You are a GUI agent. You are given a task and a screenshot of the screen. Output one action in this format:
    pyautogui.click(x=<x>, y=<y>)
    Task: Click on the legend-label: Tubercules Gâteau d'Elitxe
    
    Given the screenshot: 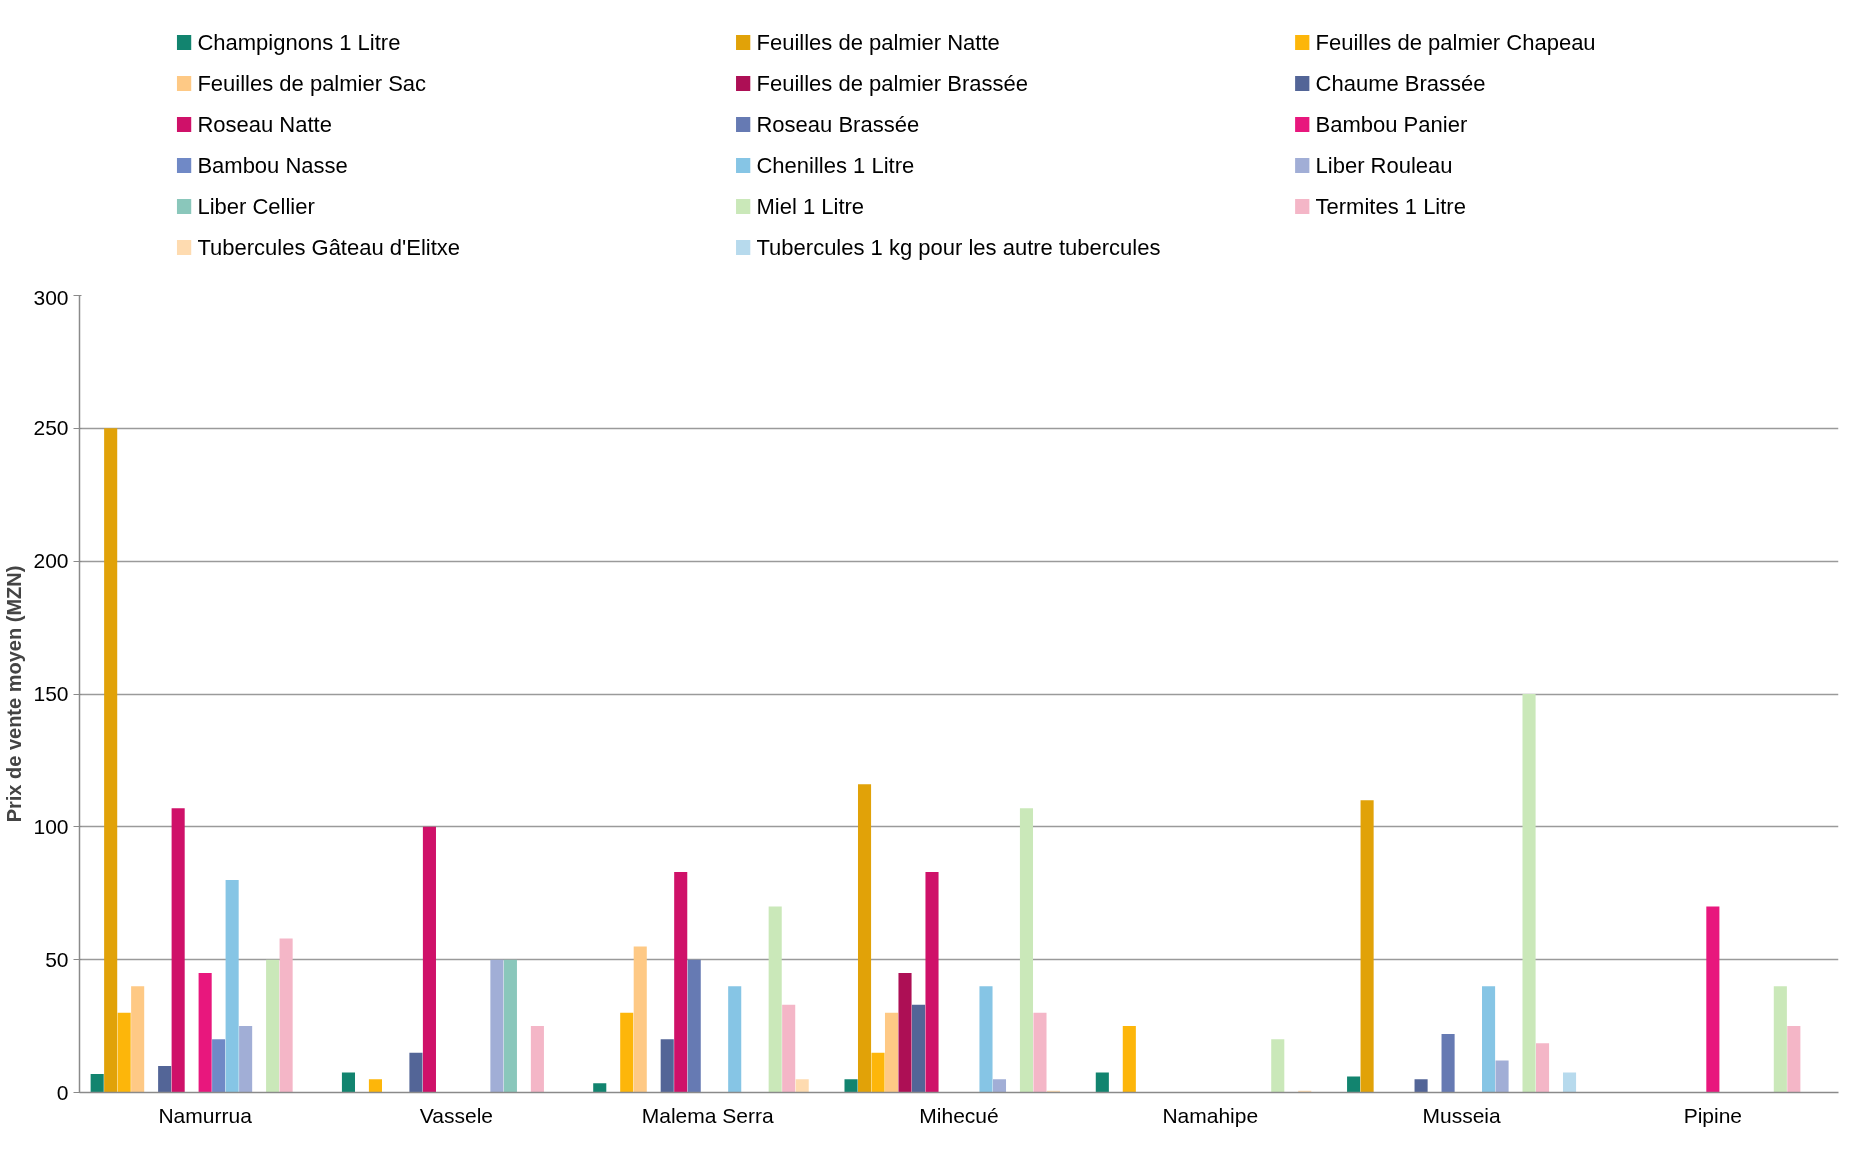 What is the action you would take?
    pyautogui.click(x=329, y=247)
    